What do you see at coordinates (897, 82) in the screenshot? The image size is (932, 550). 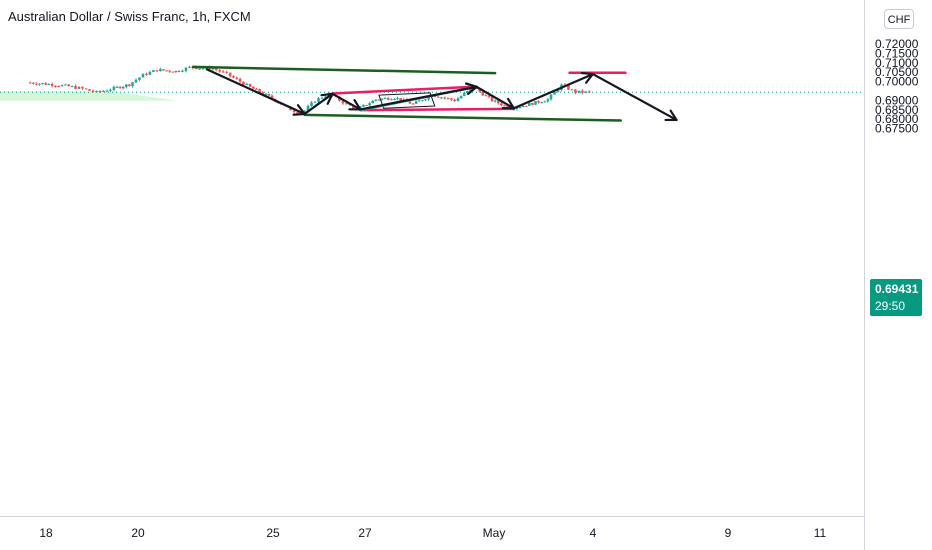 I see `y-tick-label: 0.70000` at bounding box center [897, 82].